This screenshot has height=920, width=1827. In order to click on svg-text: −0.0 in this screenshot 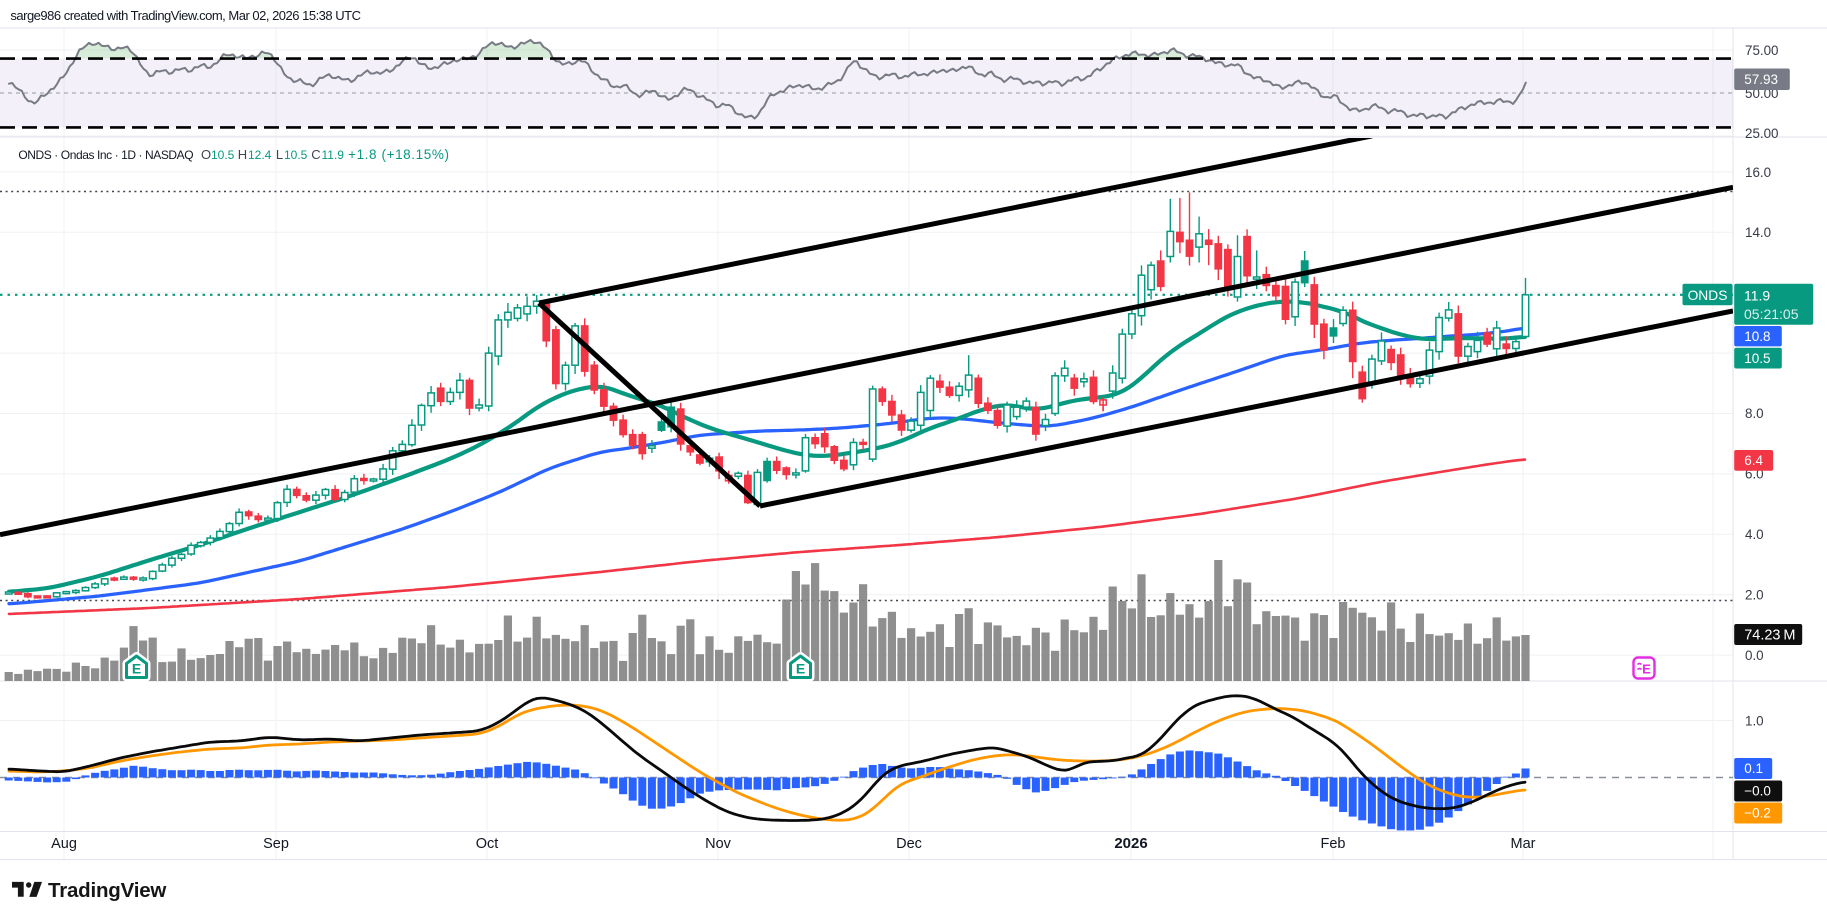, I will do `click(1757, 791)`.